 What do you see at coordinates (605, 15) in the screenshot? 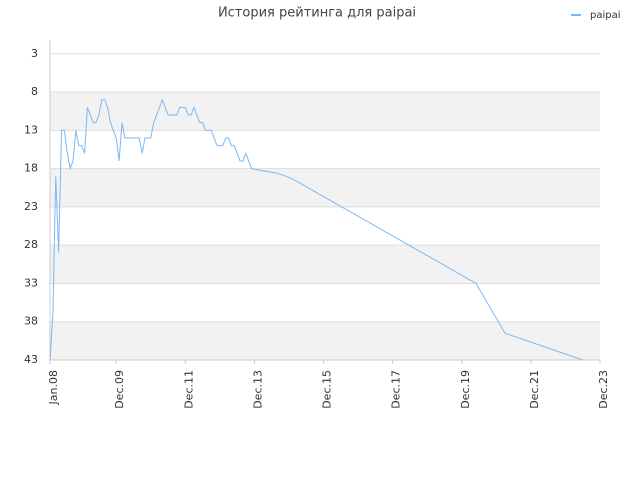
I see `legend-label: paipai` at bounding box center [605, 15].